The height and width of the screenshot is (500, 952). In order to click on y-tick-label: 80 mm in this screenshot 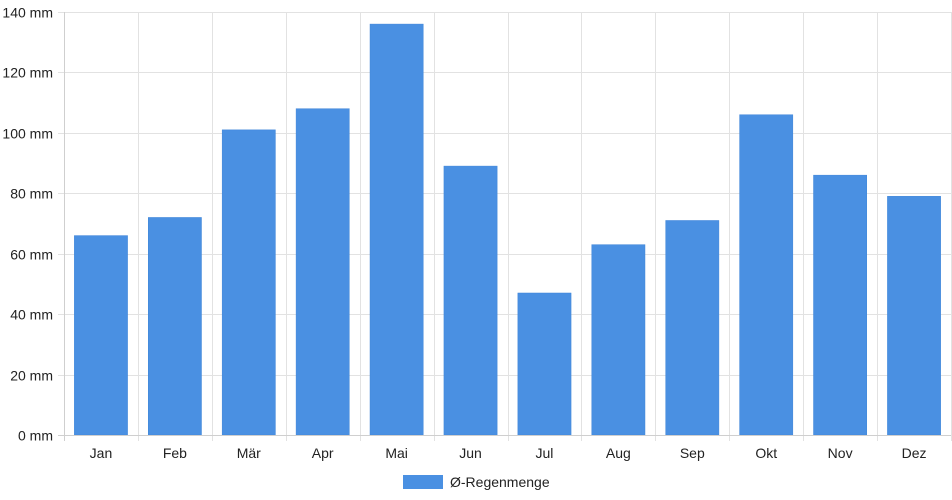, I will do `click(31, 194)`.